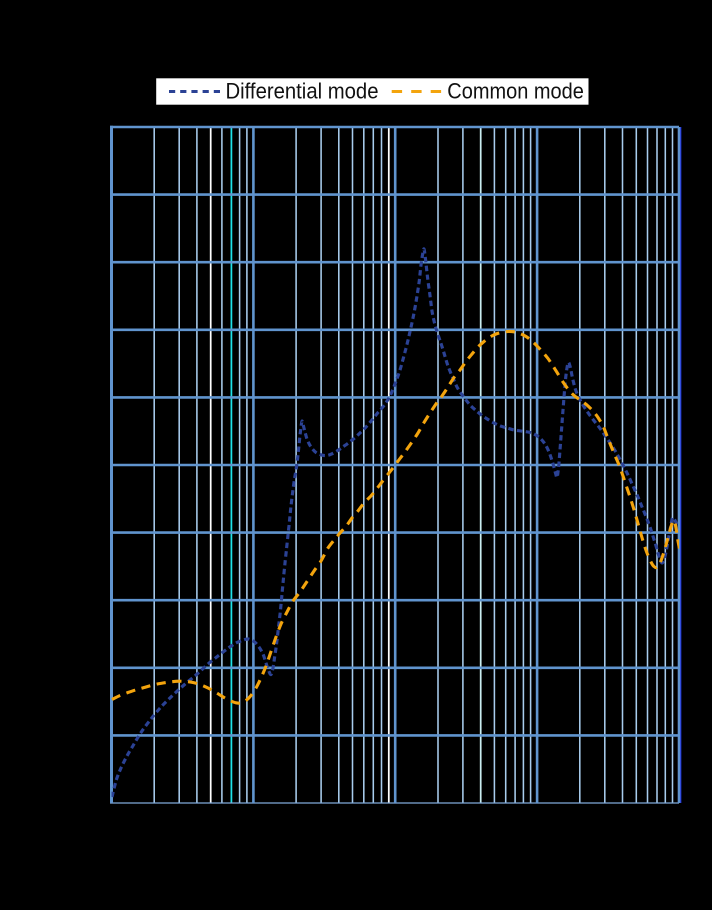 The image size is (712, 910). What do you see at coordinates (302, 91) in the screenshot?
I see `svg-text: Differential mode` at bounding box center [302, 91].